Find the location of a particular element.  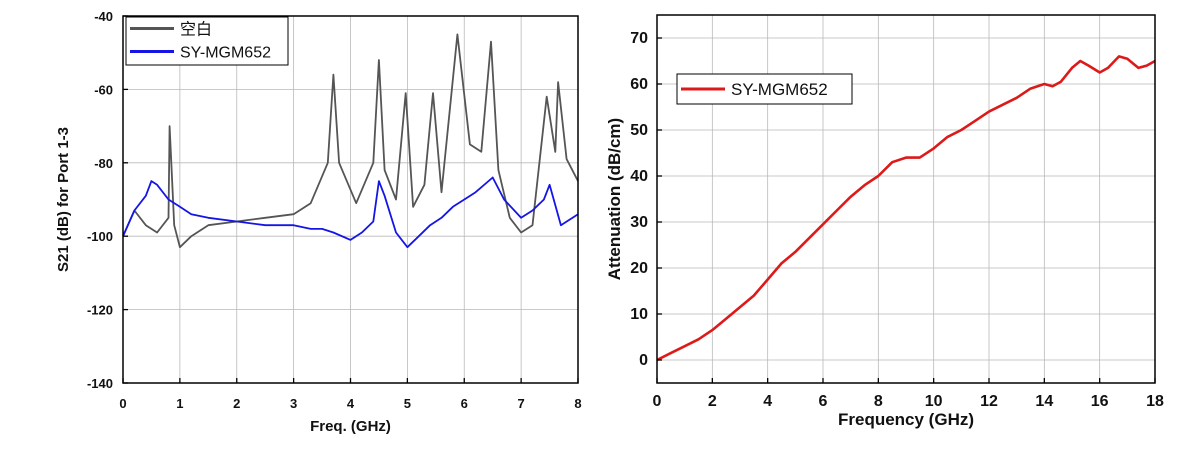

y-tick-label: 20 is located at coordinates (639, 268).